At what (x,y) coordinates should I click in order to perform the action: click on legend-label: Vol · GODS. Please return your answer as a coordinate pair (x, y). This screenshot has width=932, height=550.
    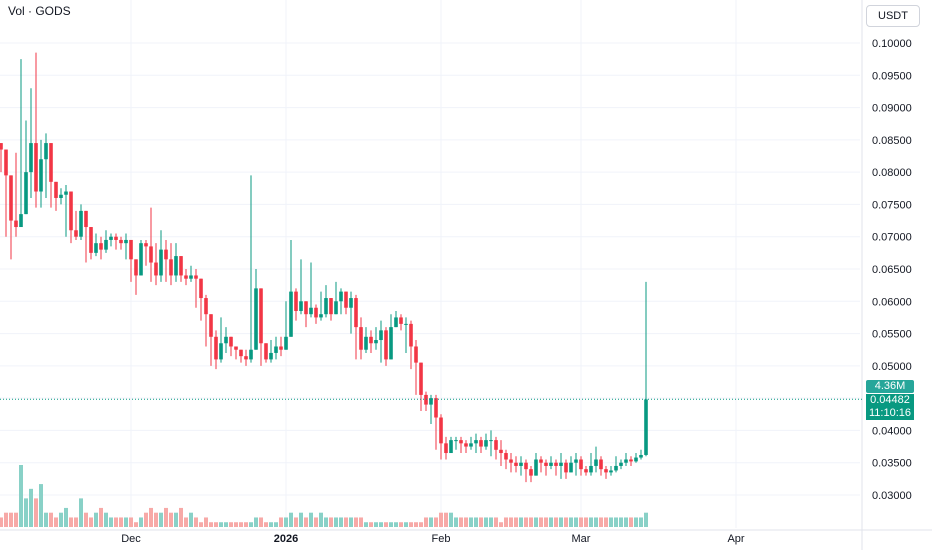
    Looking at the image, I should click on (39, 11).